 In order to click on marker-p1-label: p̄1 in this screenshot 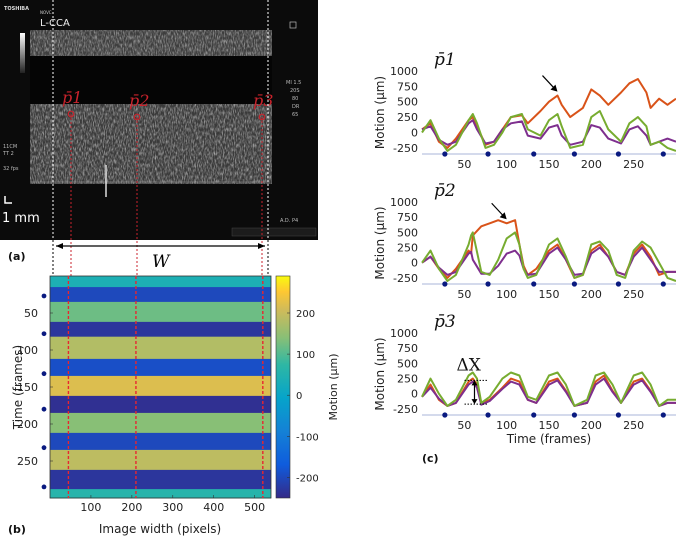, I will do `click(72, 97)`.